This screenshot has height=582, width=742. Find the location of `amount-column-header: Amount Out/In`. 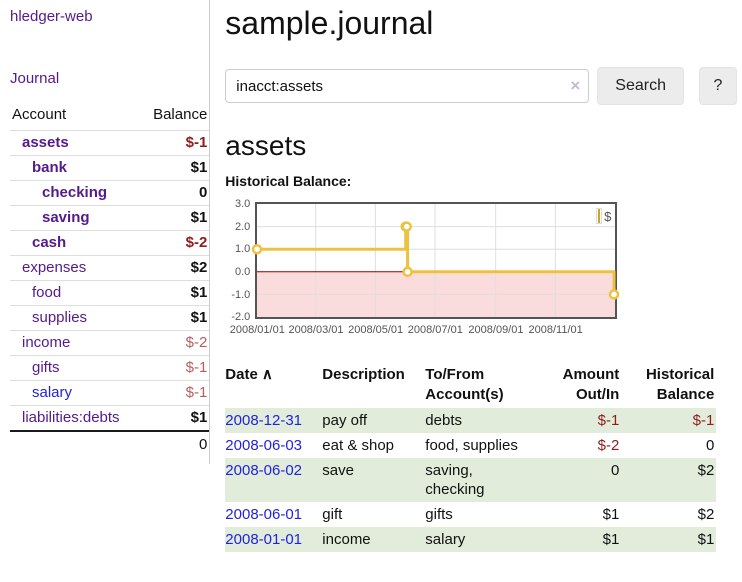

amount-column-header: Amount Out/In is located at coordinates (591, 385).